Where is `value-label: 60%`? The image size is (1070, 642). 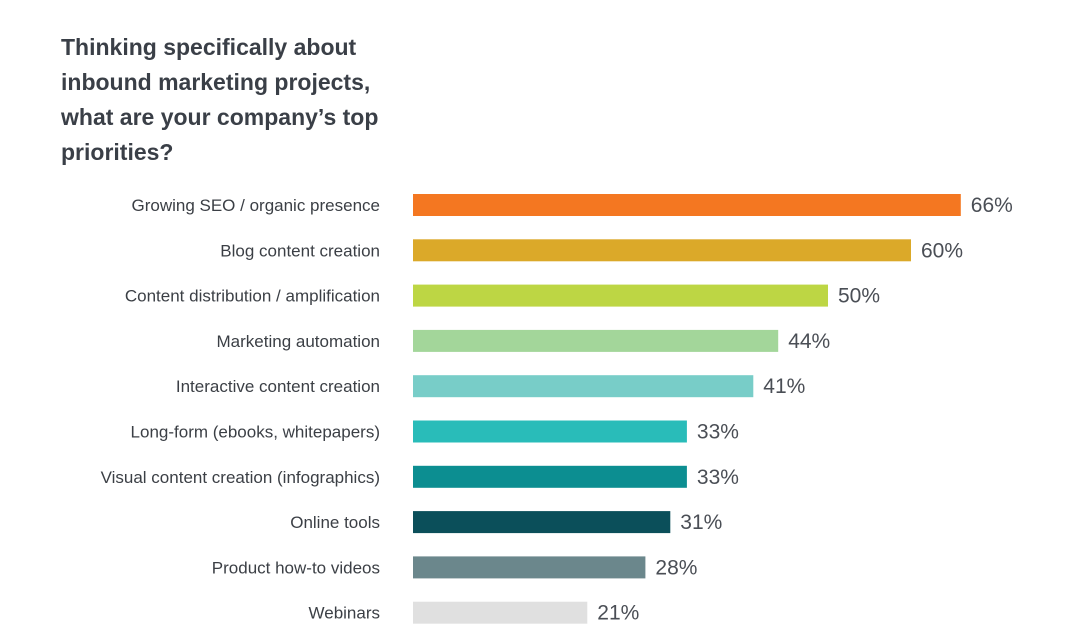
value-label: 60% is located at coordinates (942, 250).